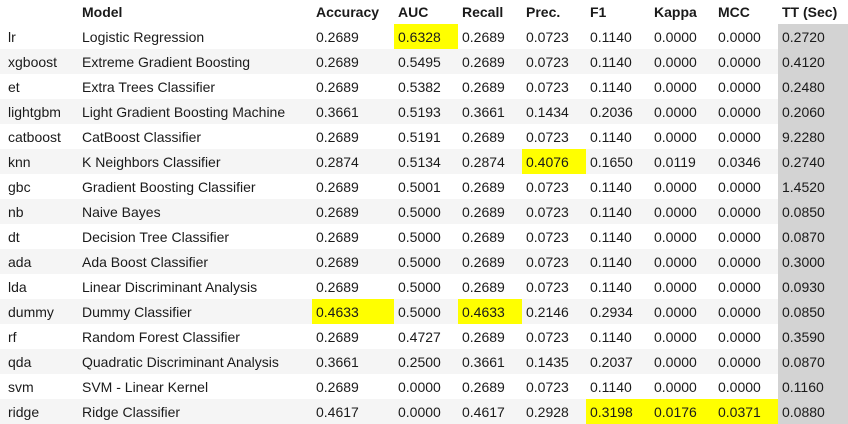  What do you see at coordinates (426, 111) in the screenshot?
I see `cell-auc: 0.5193` at bounding box center [426, 111].